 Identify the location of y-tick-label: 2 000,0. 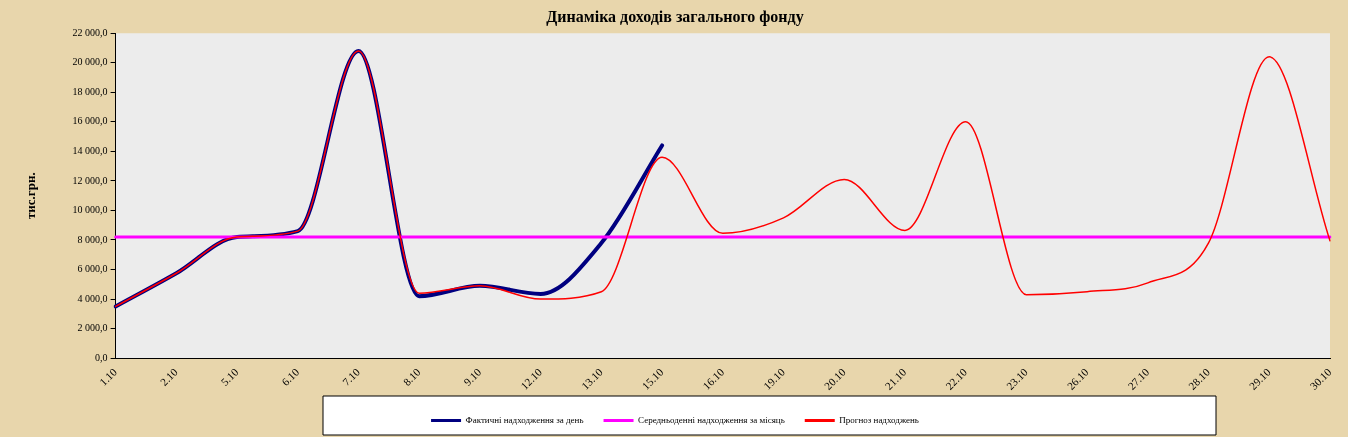
(92, 328).